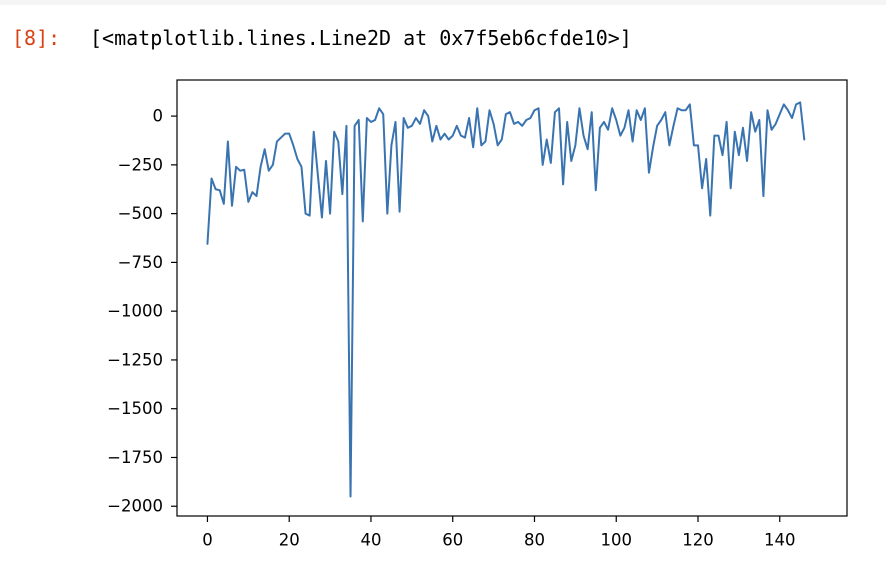 This screenshot has height=568, width=886. I want to click on x-tick-label: 120, so click(698, 540).